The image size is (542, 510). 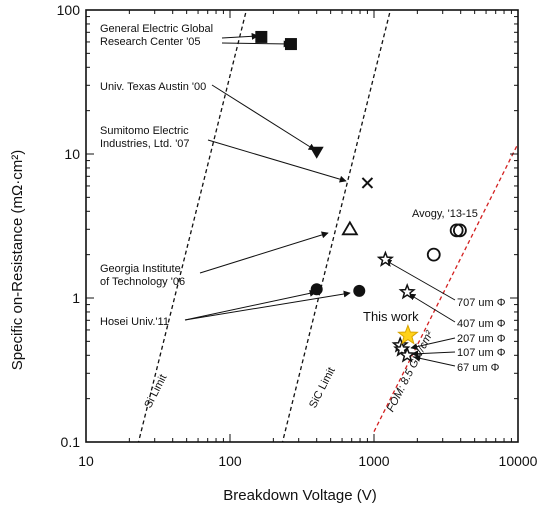 What do you see at coordinates (322, 388) in the screenshot?
I see `limit-line-label: SiC Limit` at bounding box center [322, 388].